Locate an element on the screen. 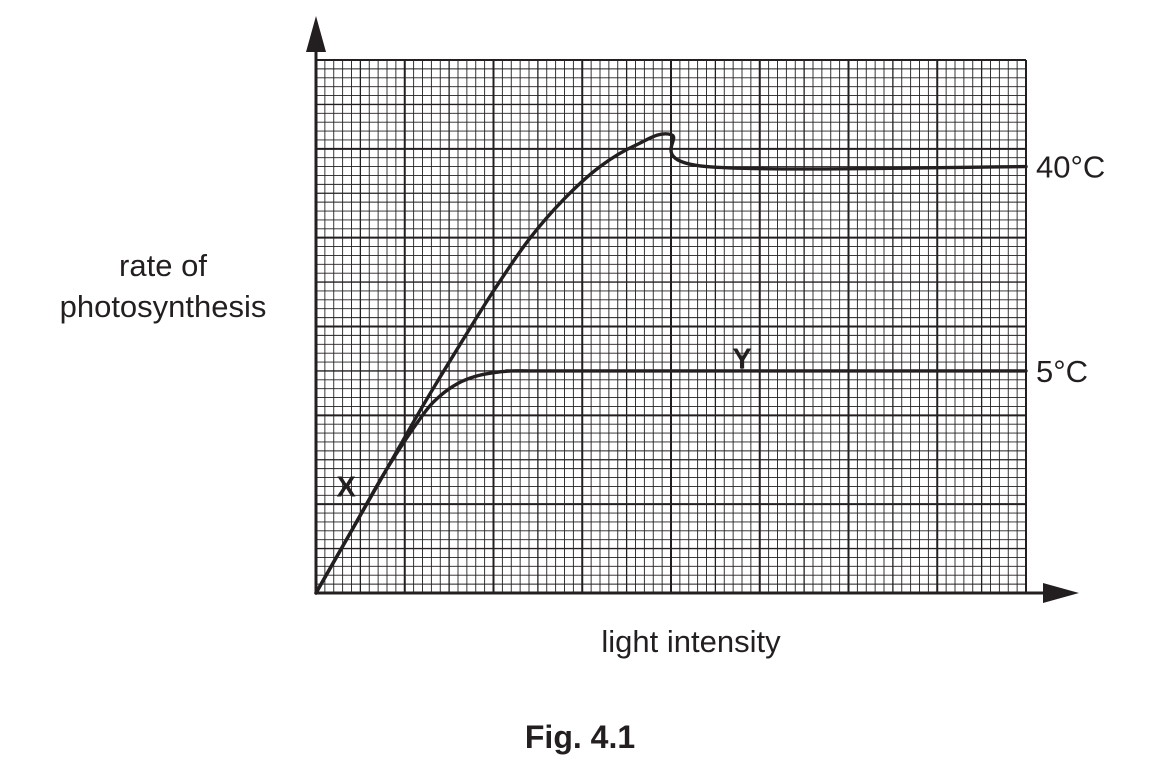 The width and height of the screenshot is (1159, 776). annotation-y: Y is located at coordinates (741, 359).